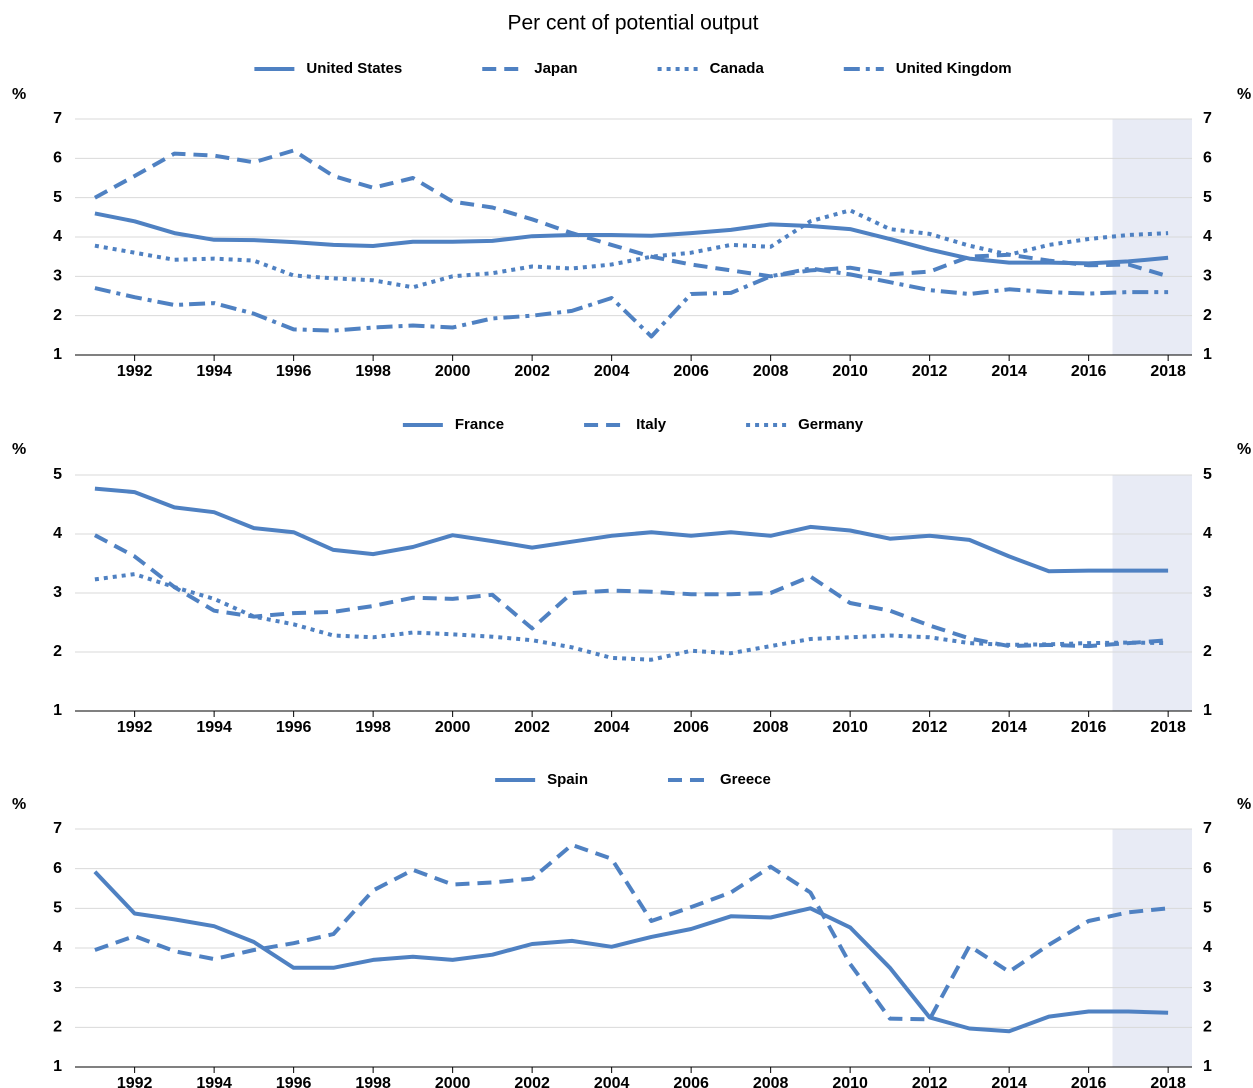  What do you see at coordinates (57, 118) in the screenshot?
I see `y-tick-label: 7` at bounding box center [57, 118].